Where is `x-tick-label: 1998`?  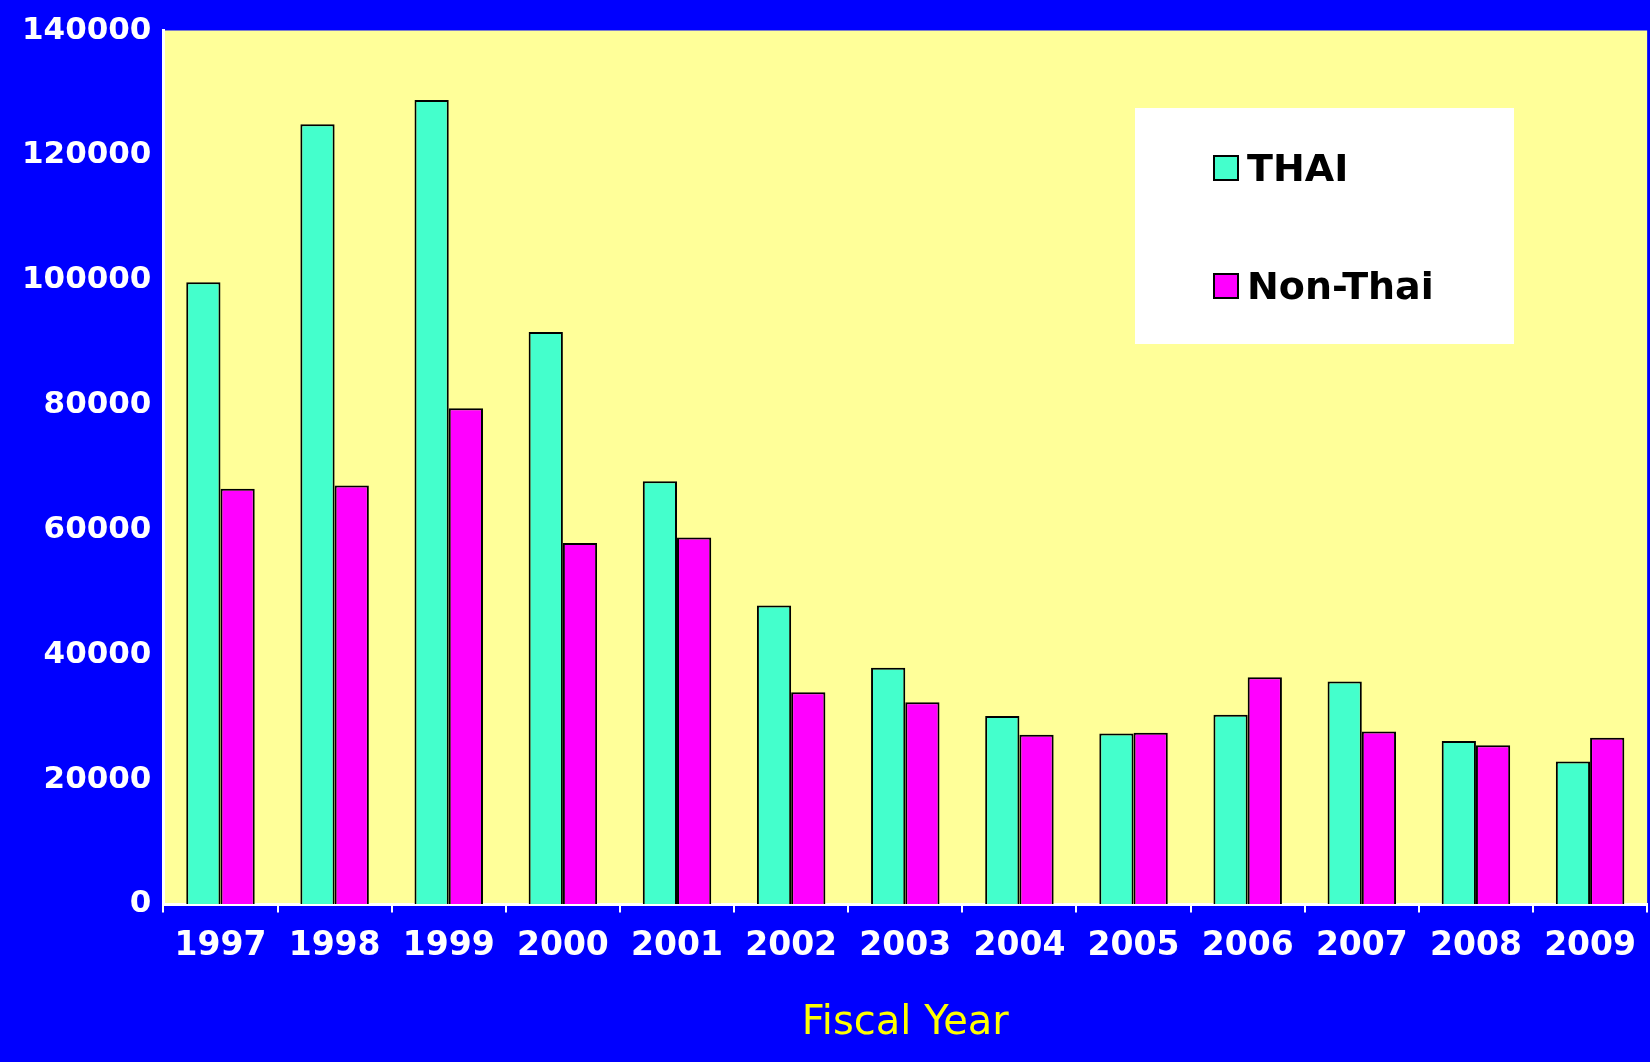 x-tick-label: 1998 is located at coordinates (334, 943).